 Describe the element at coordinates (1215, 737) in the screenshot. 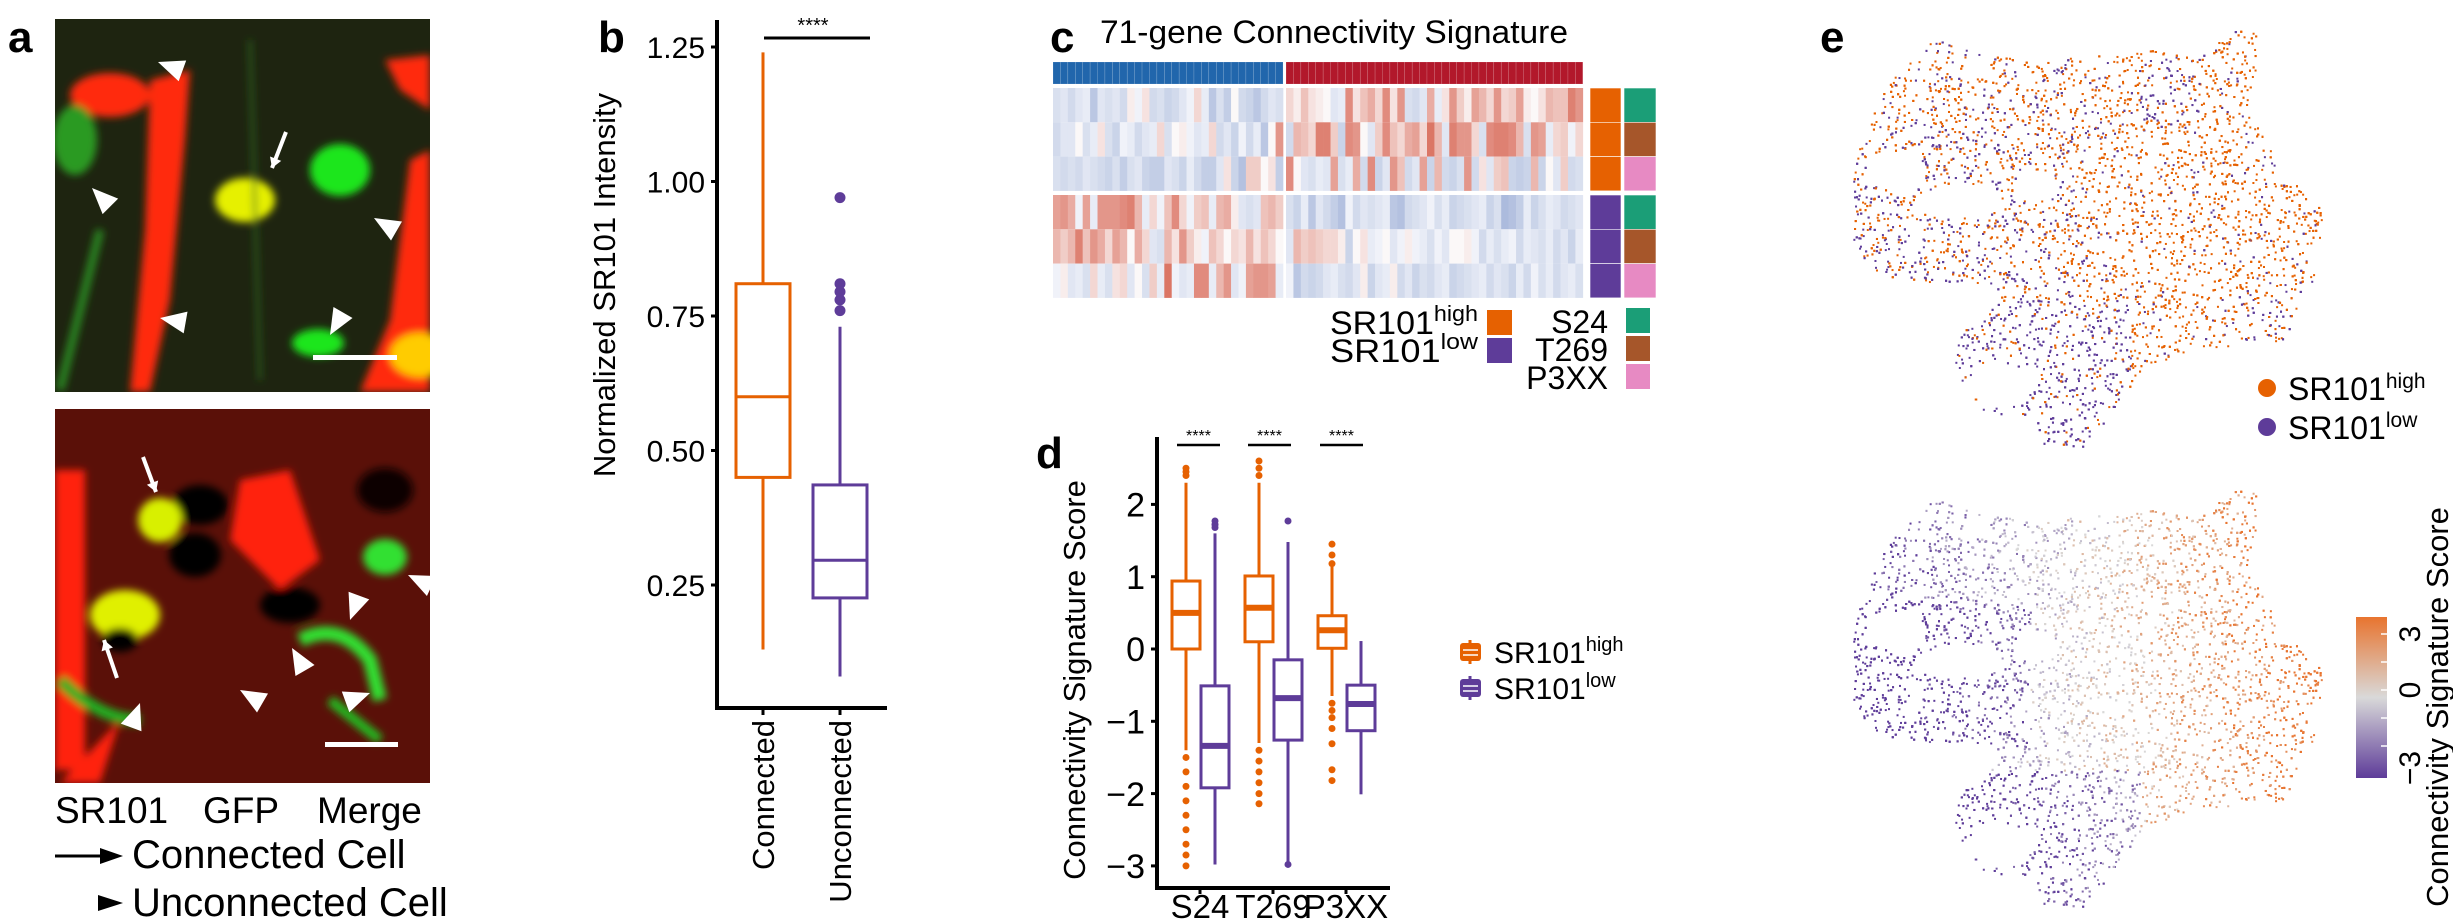

I see `box` at that location.